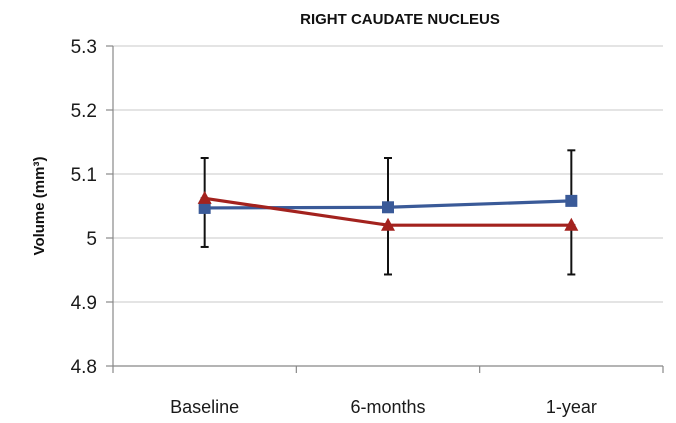  Describe the element at coordinates (84, 303) in the screenshot. I see `y-tick-label: 4.9` at that location.